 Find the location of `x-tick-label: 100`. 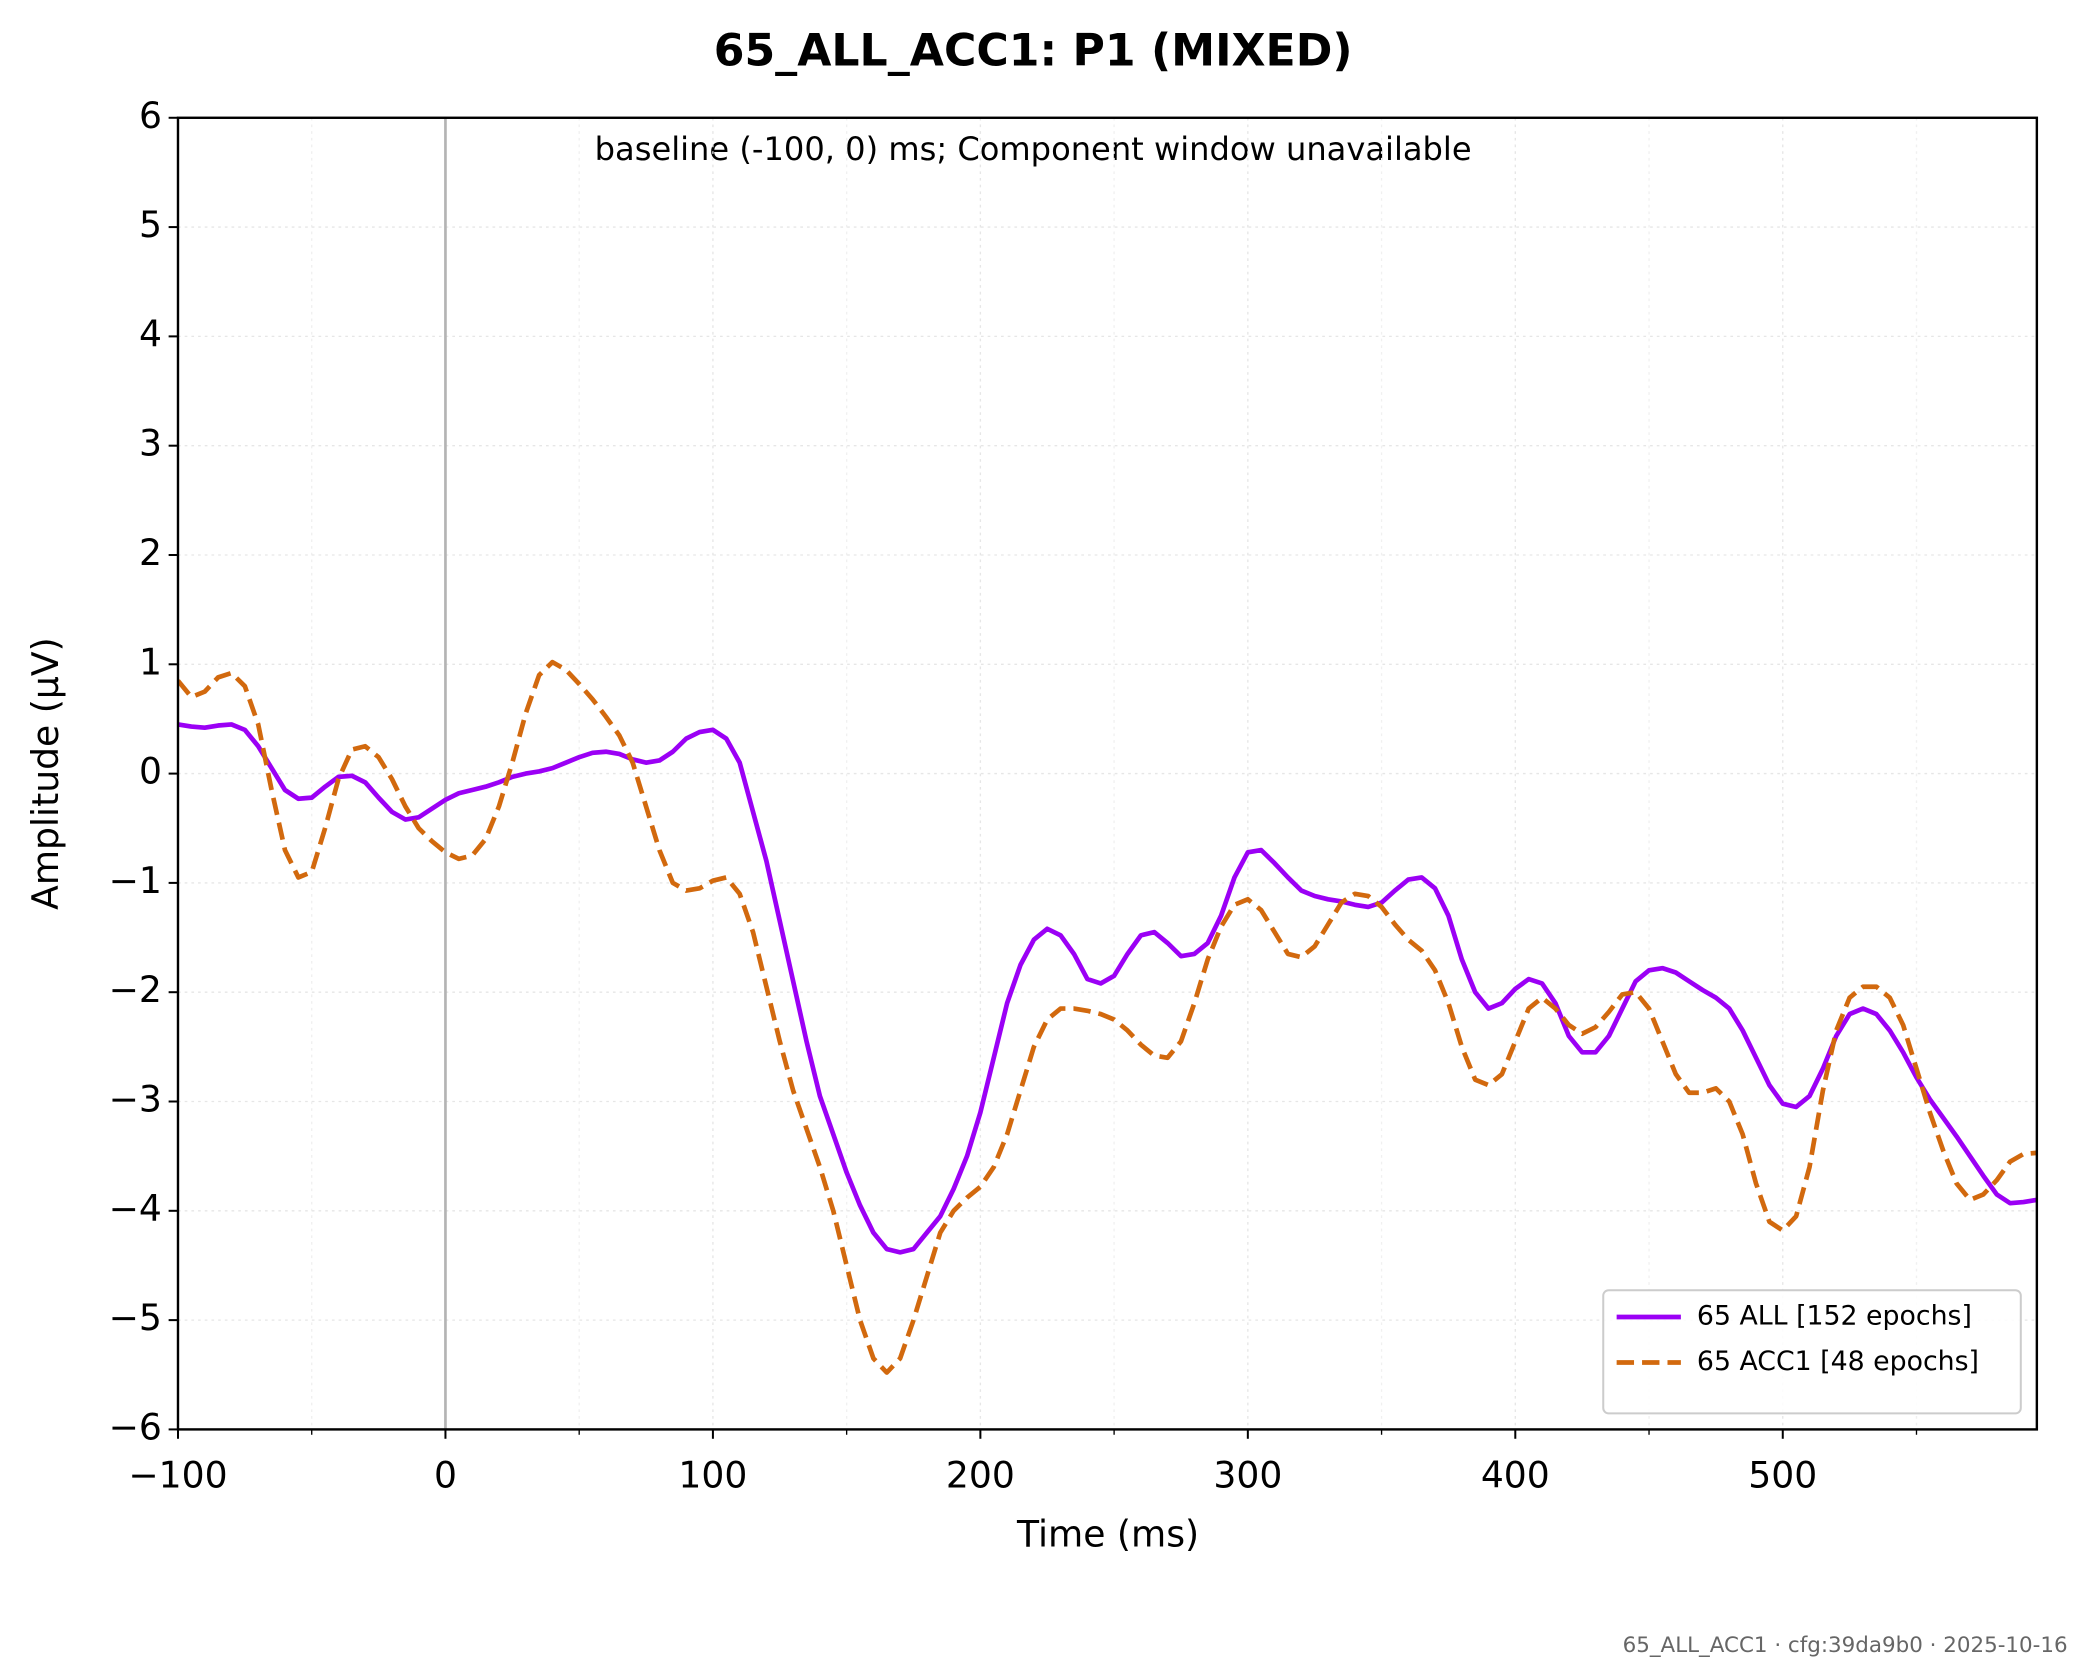

x-tick-label: 100 is located at coordinates (712, 1475).